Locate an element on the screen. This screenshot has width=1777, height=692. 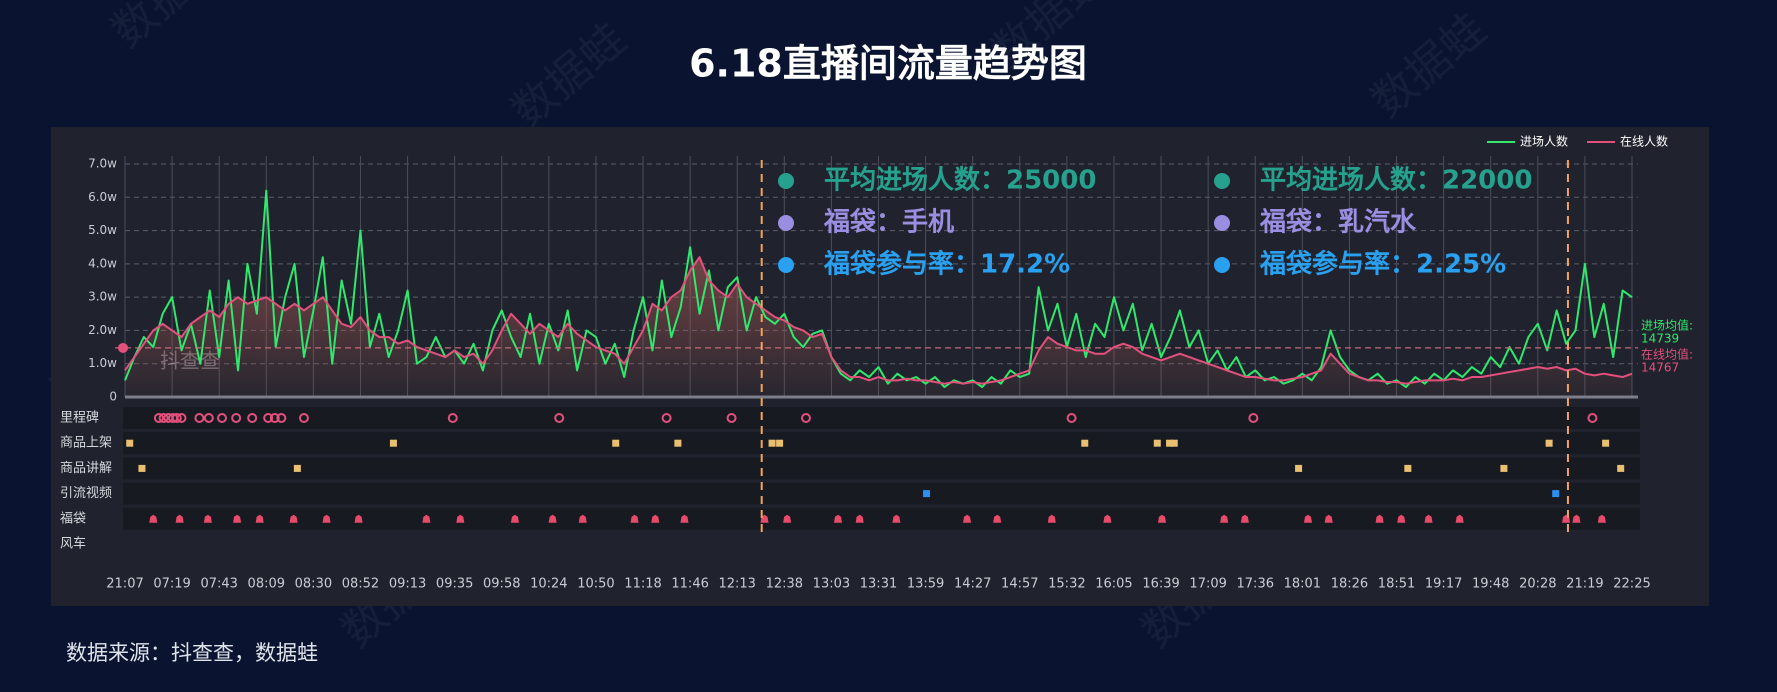
y-tick-label: 4.0w is located at coordinates (102, 263).